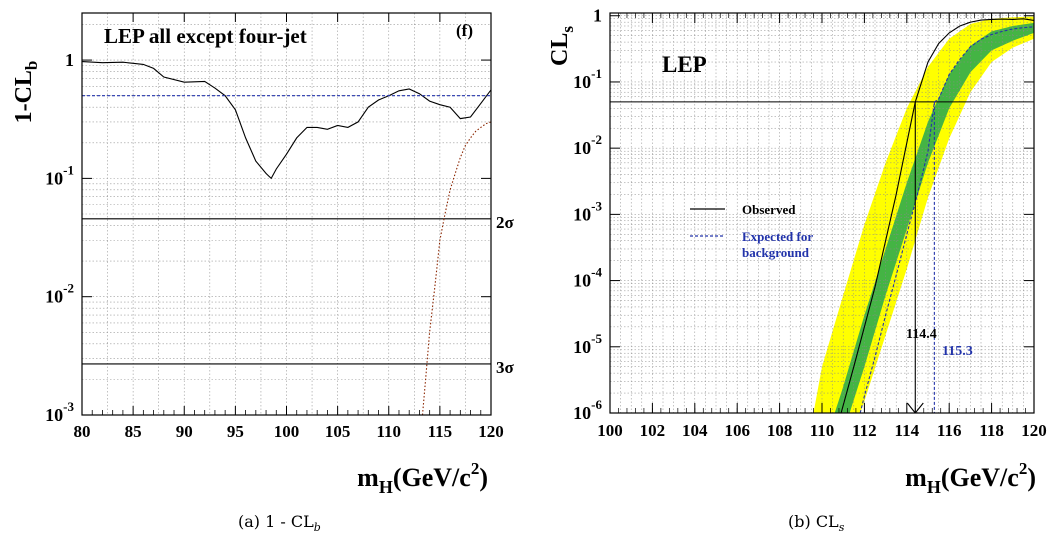  What do you see at coordinates (422, 478) in the screenshot?
I see `panel-a-x-axis-label: mH(GeV/c2)` at bounding box center [422, 478].